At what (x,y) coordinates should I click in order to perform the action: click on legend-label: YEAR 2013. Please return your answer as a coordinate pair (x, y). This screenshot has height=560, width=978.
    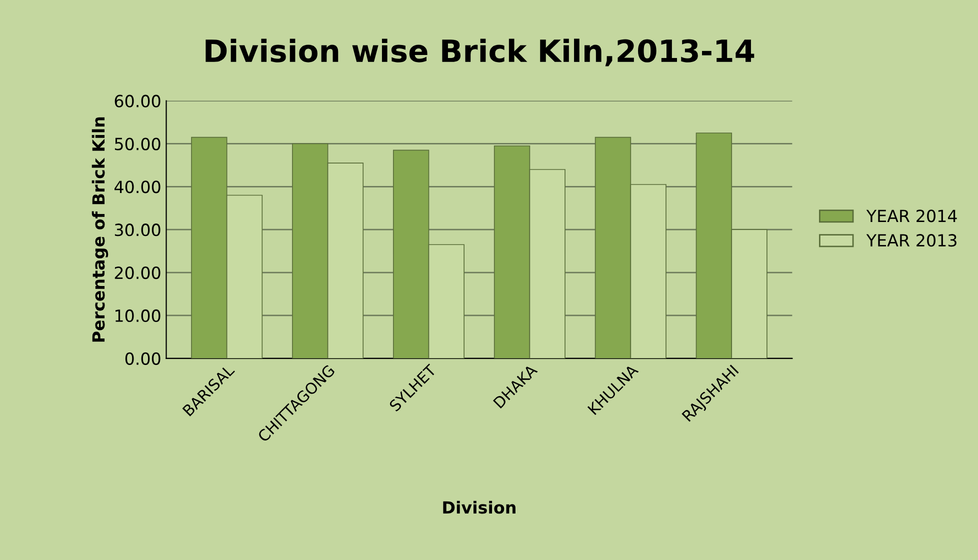
    Looking at the image, I should click on (911, 240).